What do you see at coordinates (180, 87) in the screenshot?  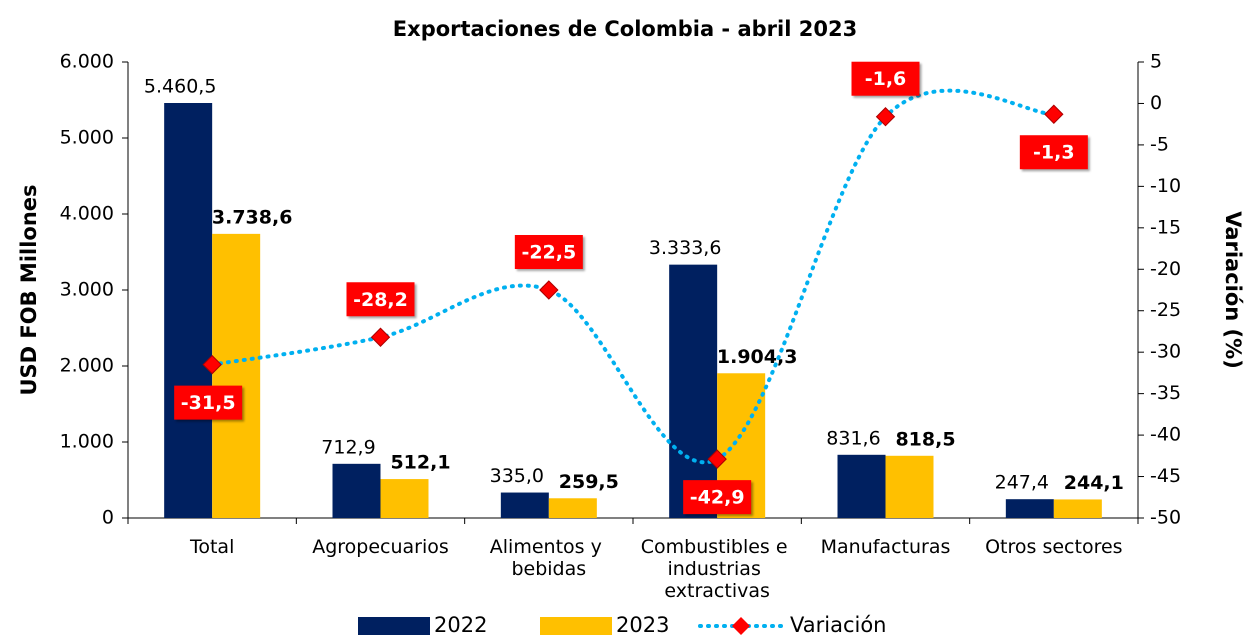 I see `bar-value-label: 5.460,5` at bounding box center [180, 87].